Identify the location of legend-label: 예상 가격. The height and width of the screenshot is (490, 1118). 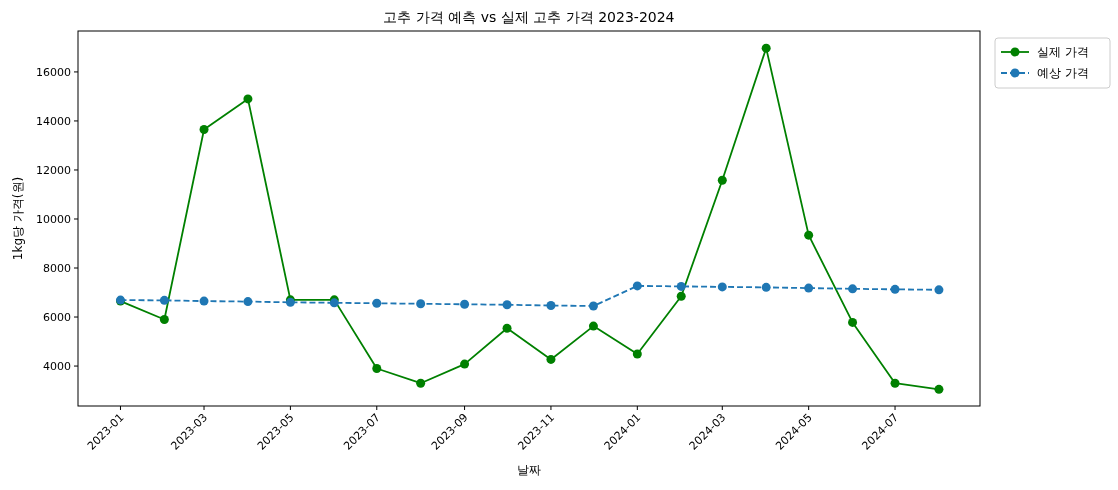
(1063, 73).